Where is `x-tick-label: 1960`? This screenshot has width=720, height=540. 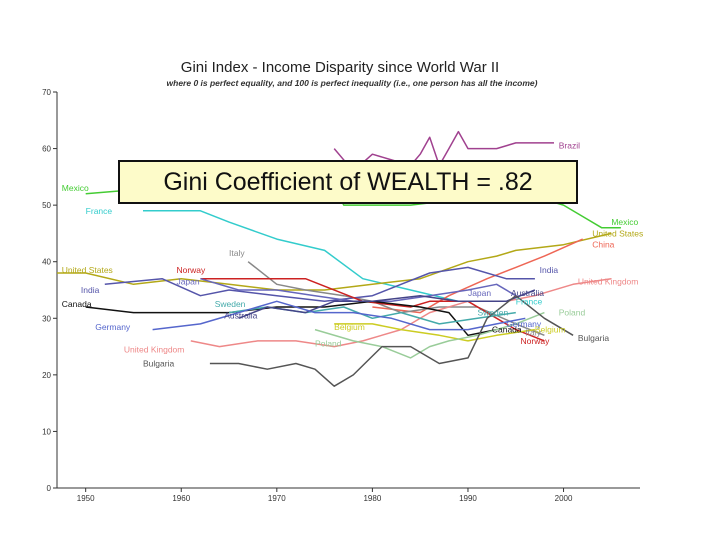 x-tick-label: 1960 is located at coordinates (181, 498).